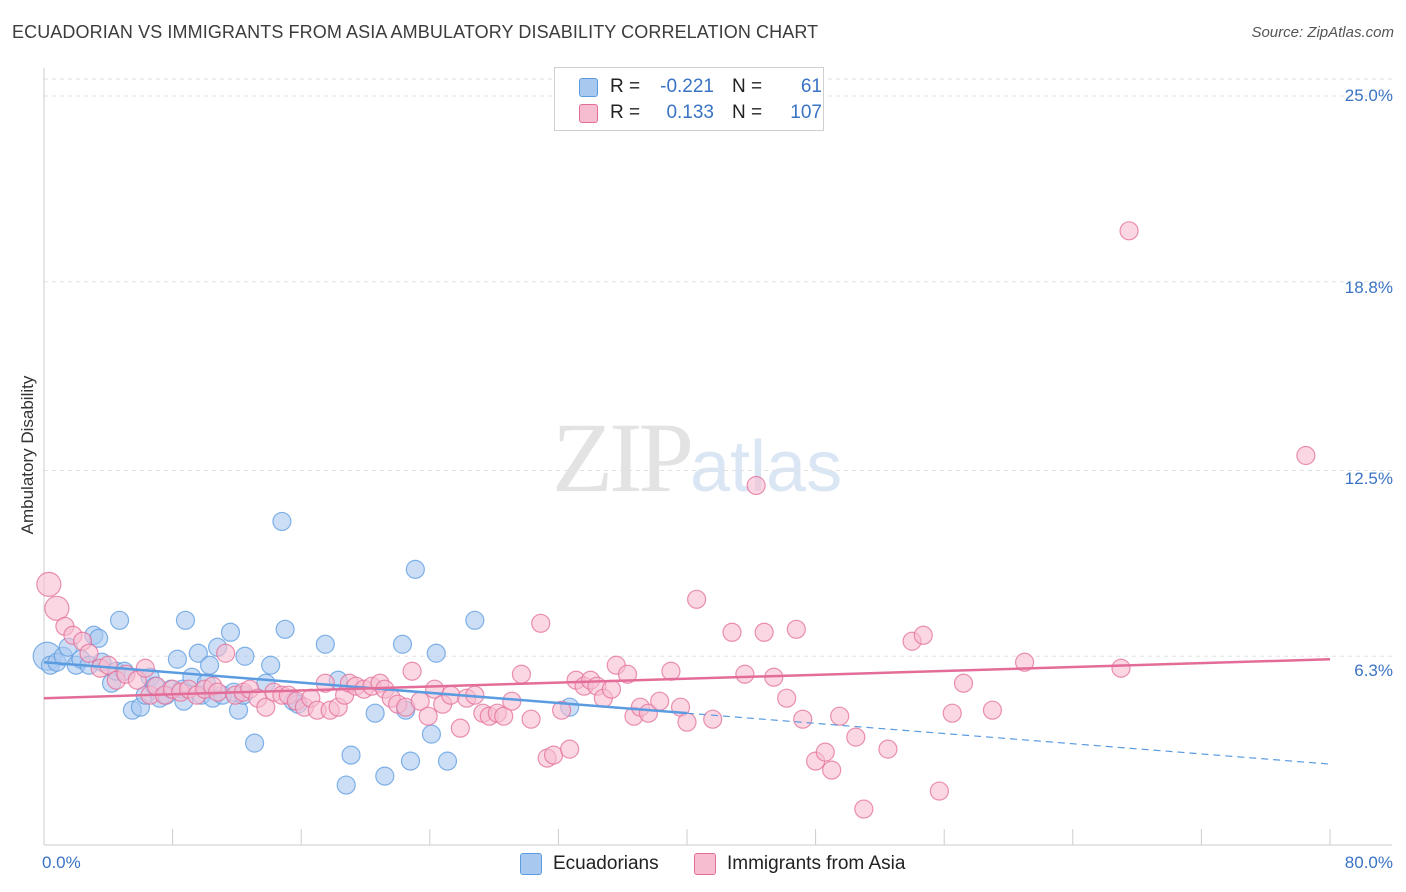 This screenshot has width=1406, height=892. What do you see at coordinates (623, 457) in the screenshot?
I see `watermark-zip: ZIP` at bounding box center [623, 457].